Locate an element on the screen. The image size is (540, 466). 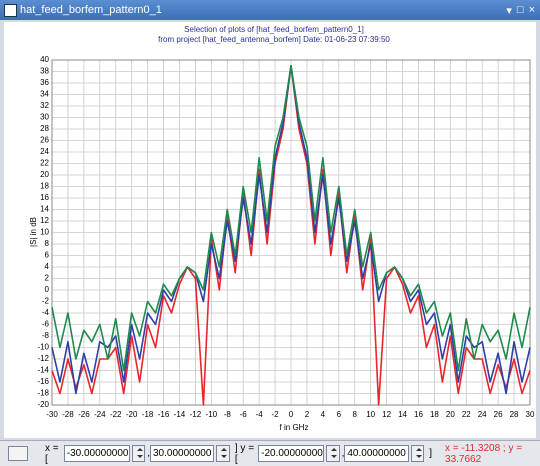
y-tick-label: -10 is located at coordinates (43, 347).